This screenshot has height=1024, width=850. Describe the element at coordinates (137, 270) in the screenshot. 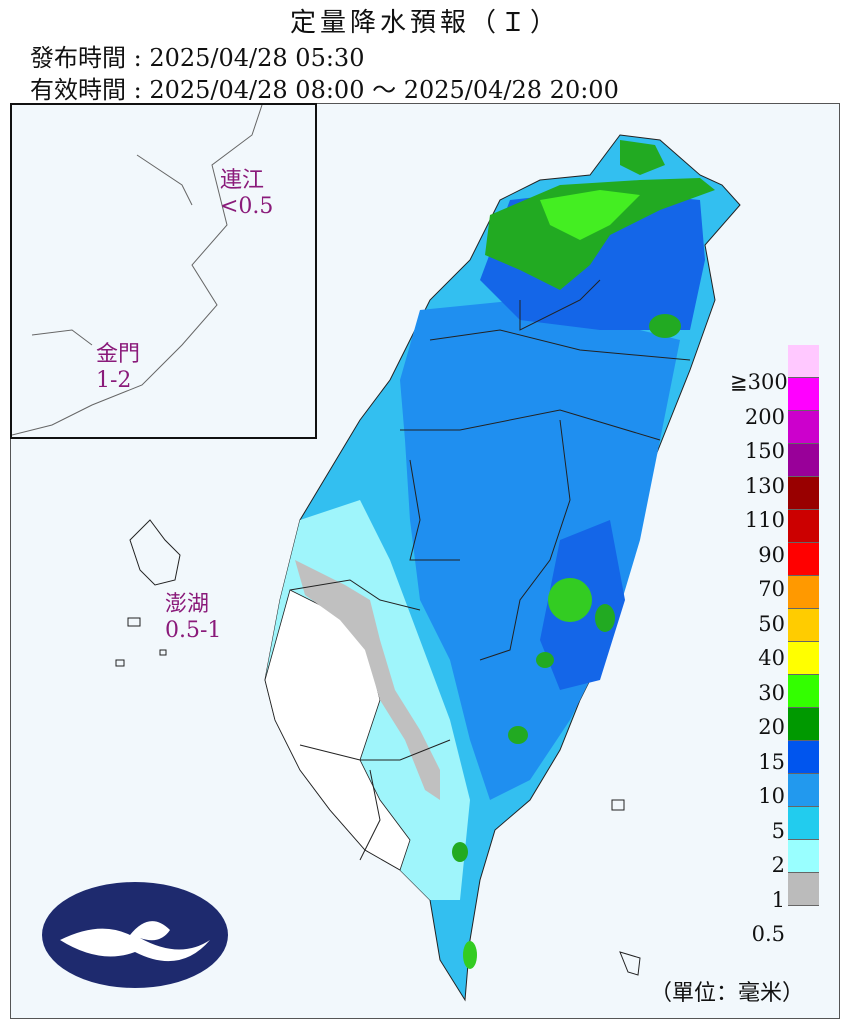

I see `coastline-inset` at that location.